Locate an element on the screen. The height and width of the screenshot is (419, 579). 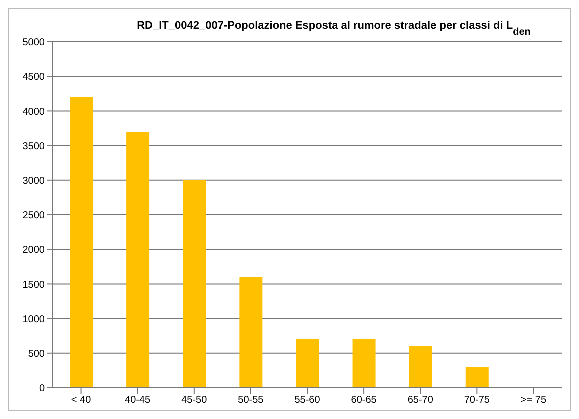
y-tick-label: 4000 is located at coordinates (34, 112).